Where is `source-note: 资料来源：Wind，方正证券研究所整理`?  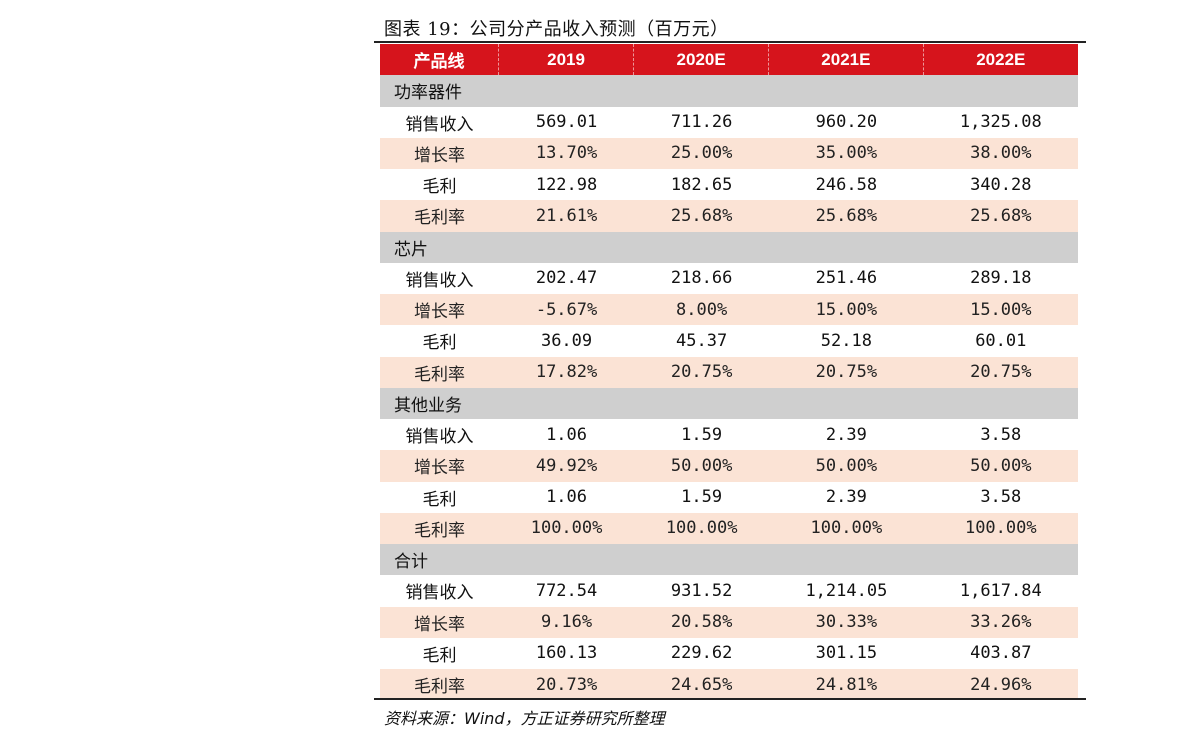 source-note: 资料来源：Wind，方正证券研究所整理 is located at coordinates (524, 718).